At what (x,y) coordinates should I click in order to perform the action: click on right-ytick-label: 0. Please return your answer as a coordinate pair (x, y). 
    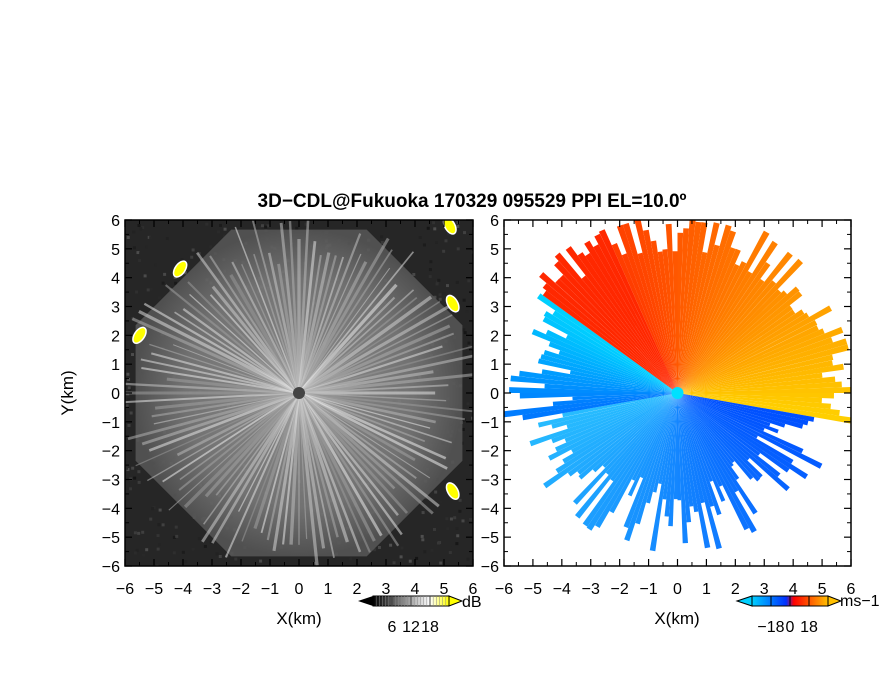
    Looking at the image, I should click on (494, 394).